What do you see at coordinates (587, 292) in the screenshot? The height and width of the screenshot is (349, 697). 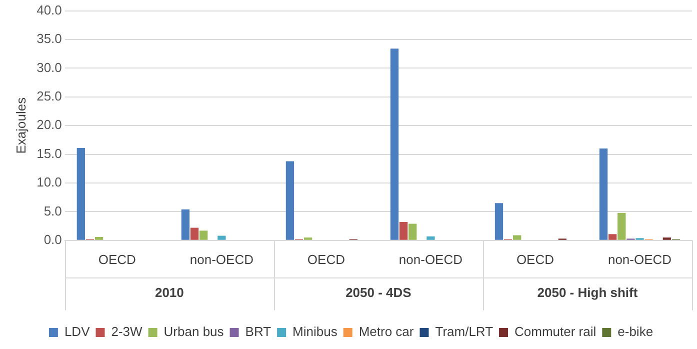 I see `text: 2050 - High shift` at bounding box center [587, 292].